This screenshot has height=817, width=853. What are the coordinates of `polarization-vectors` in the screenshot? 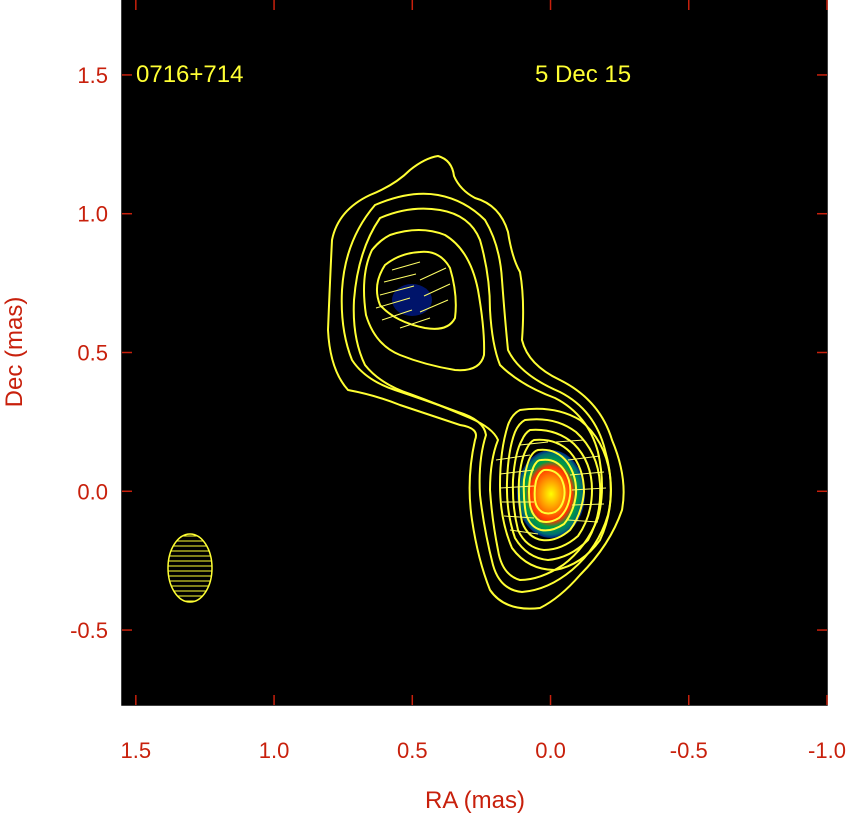 It's located at (491, 398).